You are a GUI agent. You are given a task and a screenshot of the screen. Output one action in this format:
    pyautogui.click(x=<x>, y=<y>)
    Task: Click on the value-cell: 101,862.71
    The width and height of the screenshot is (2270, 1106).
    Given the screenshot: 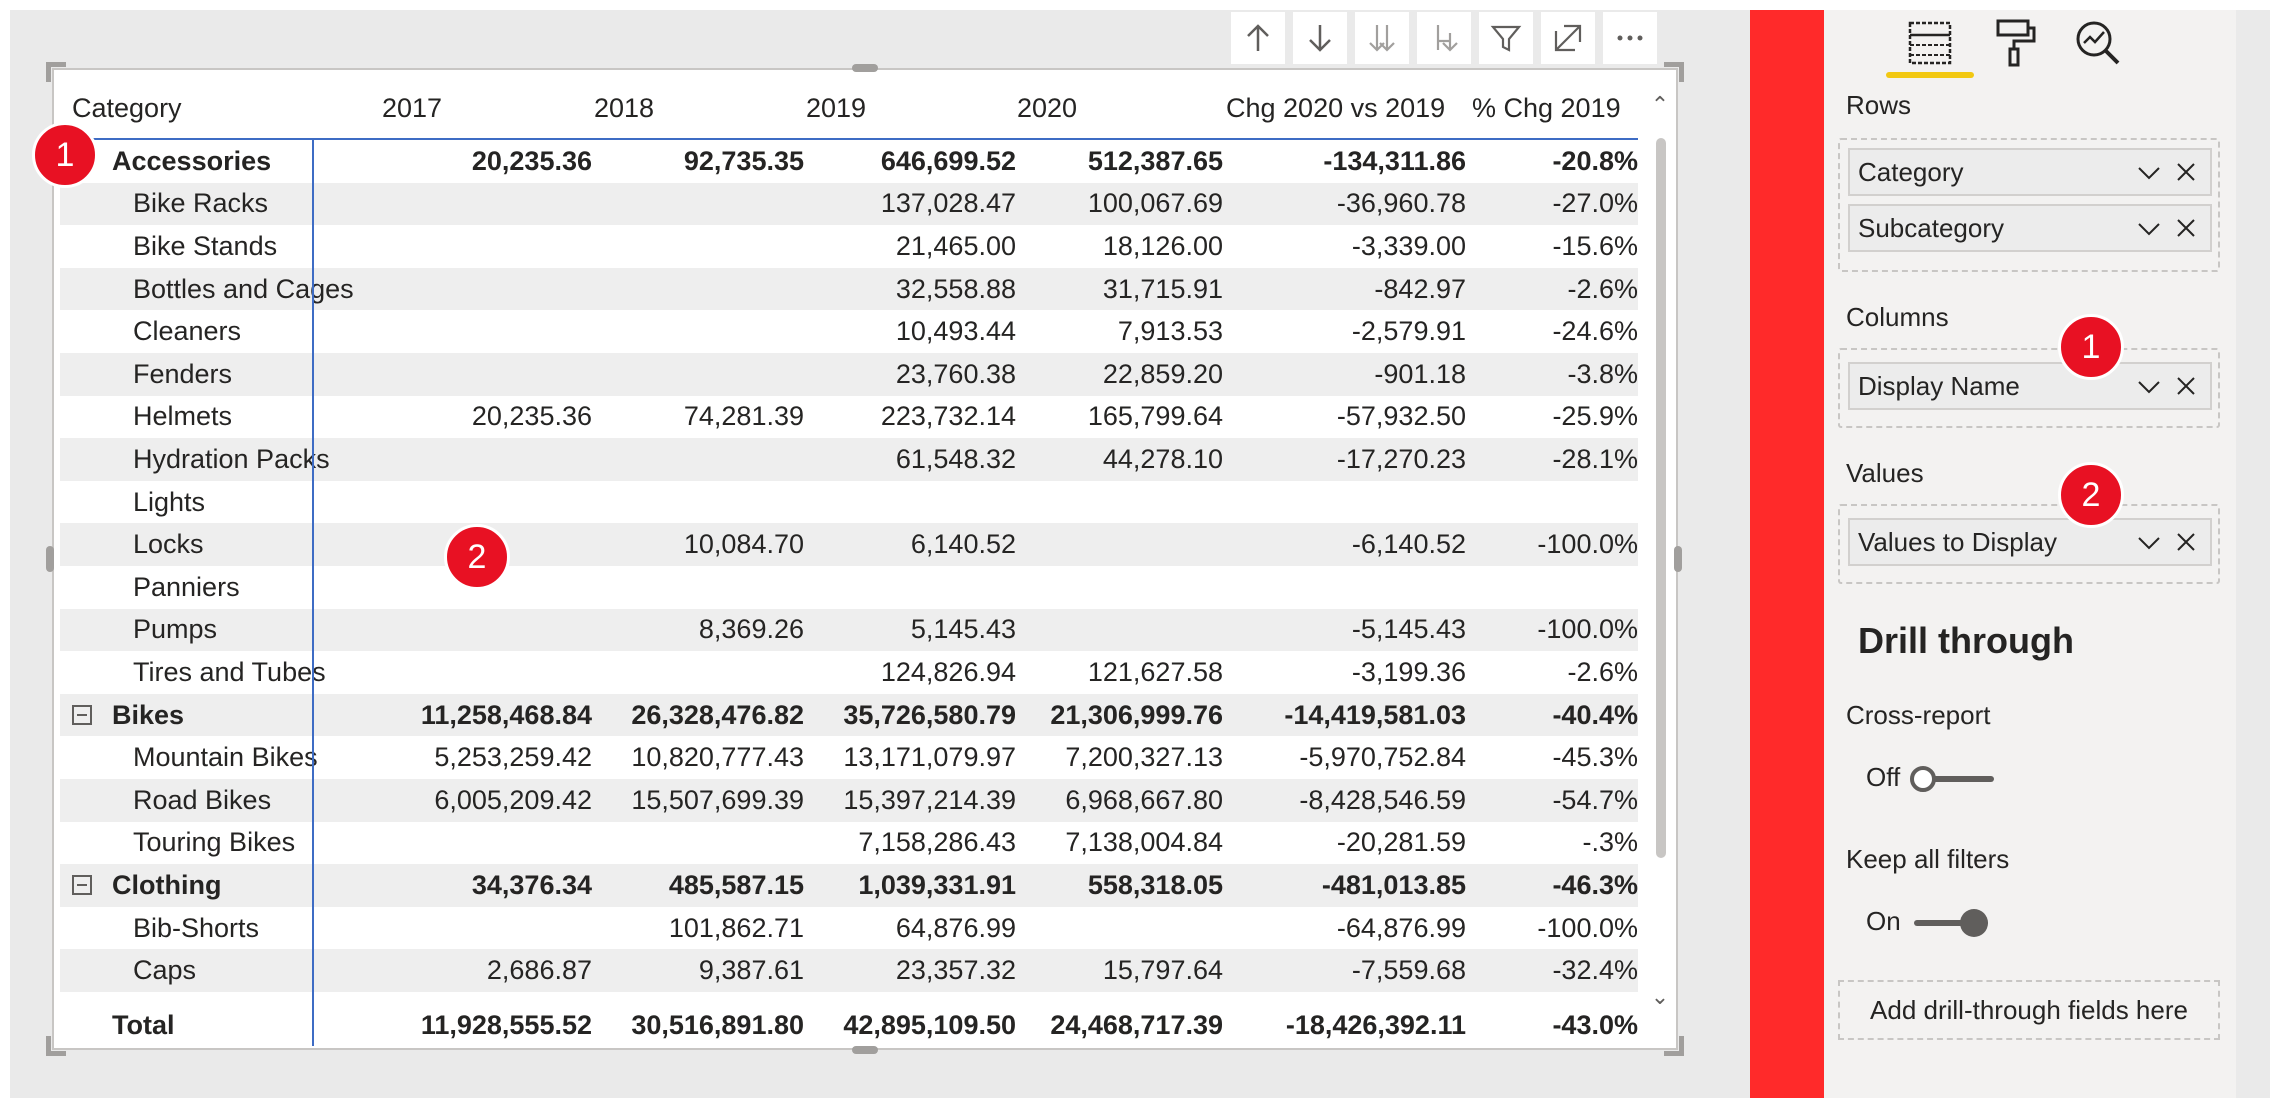 What is the action you would take?
    pyautogui.click(x=736, y=927)
    